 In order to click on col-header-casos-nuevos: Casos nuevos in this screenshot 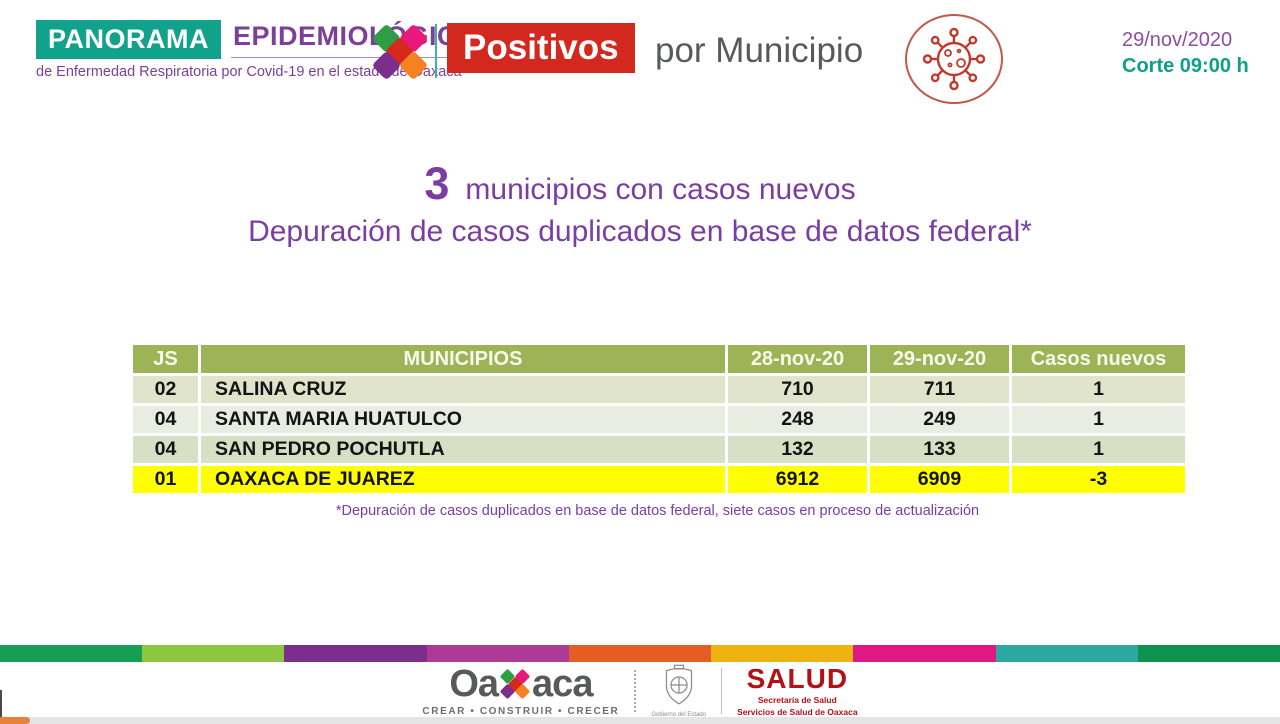, I will do `click(1098, 359)`.